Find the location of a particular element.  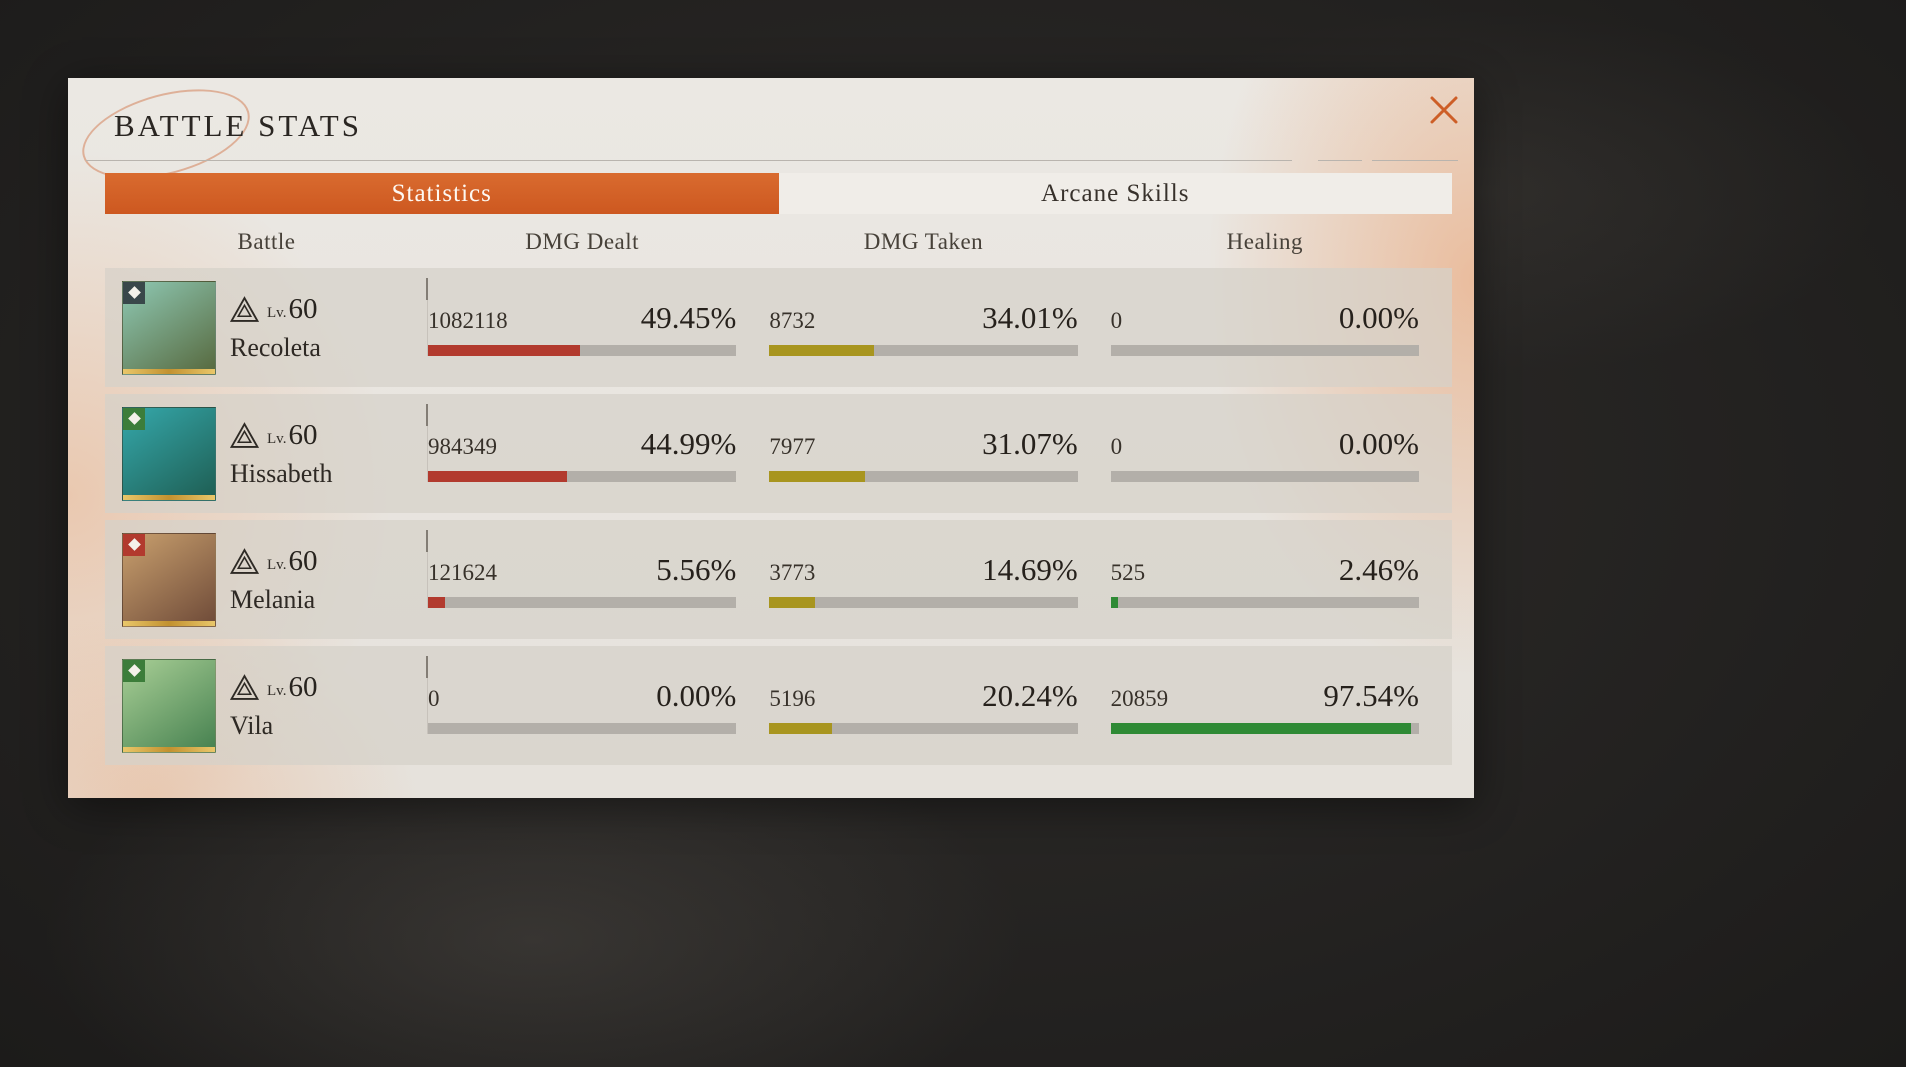

tab-bar: Statistics Arcane Skills is located at coordinates (778, 193).